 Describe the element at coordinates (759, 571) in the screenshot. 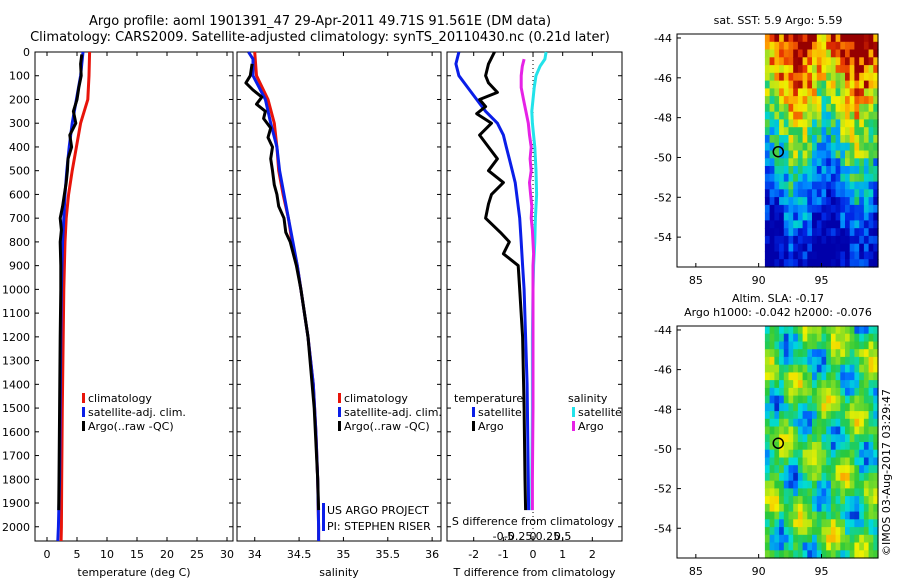

I see `x-tick-label: 90` at that location.